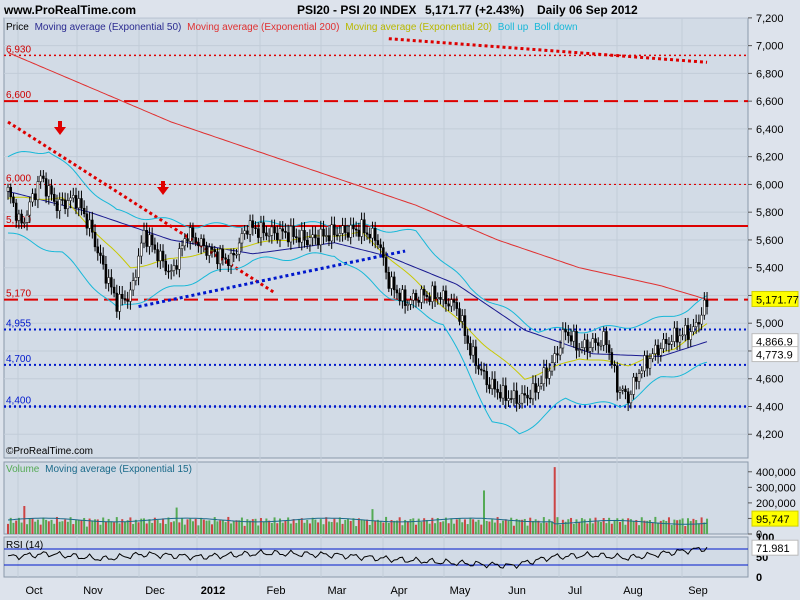 The image size is (800, 600). Describe the element at coordinates (775, 547) in the screenshot. I see `rsi-badge` at that location.